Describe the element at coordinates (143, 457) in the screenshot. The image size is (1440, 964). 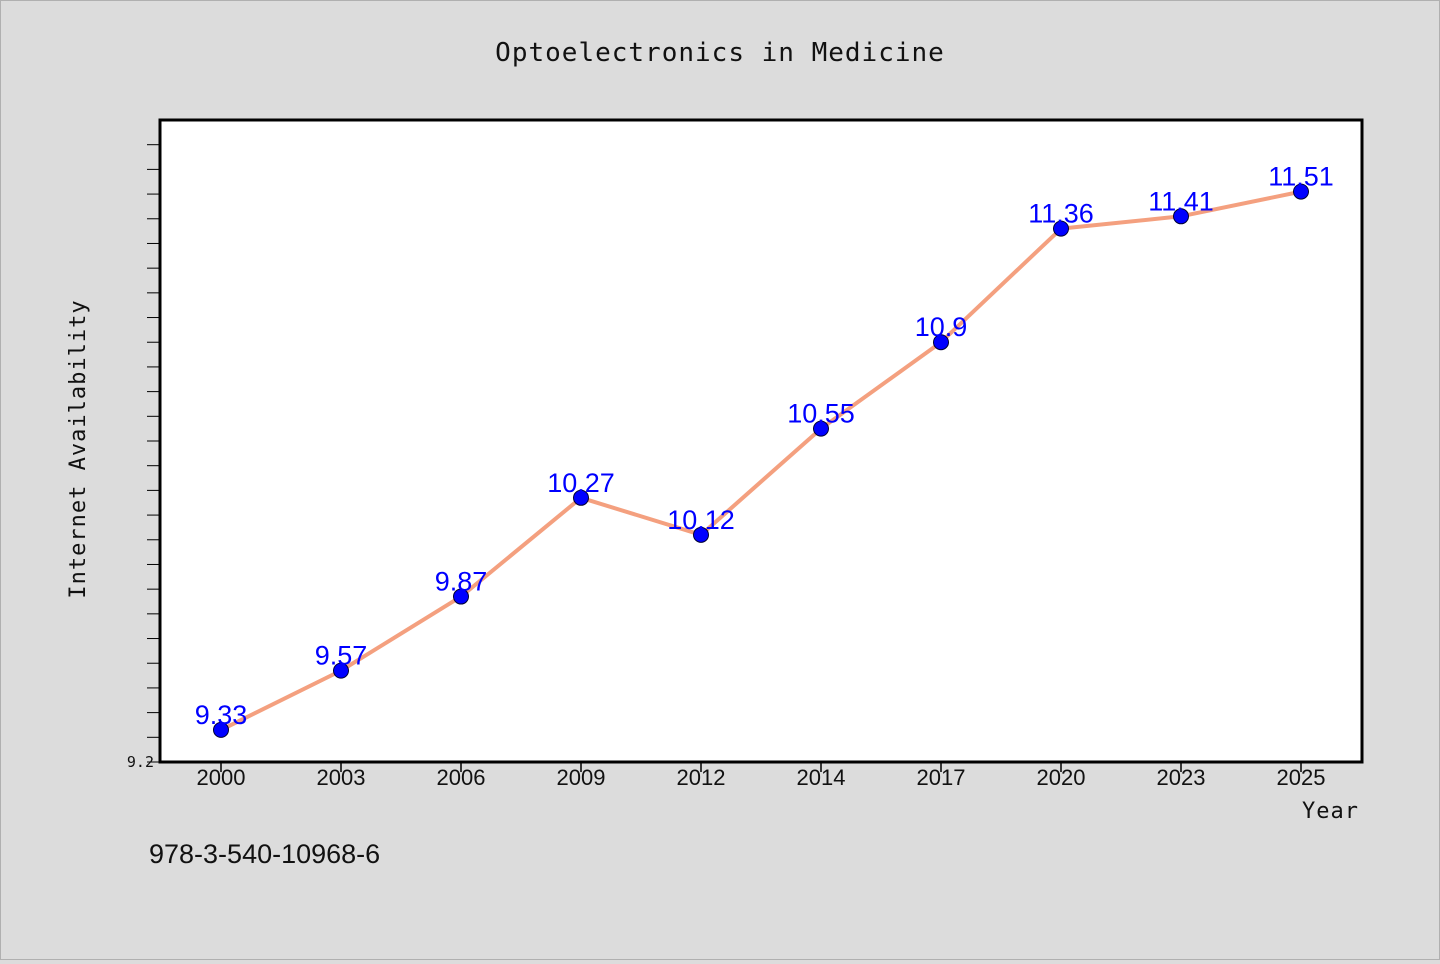
I see `y-axis-ticks: 9.2` at that location.